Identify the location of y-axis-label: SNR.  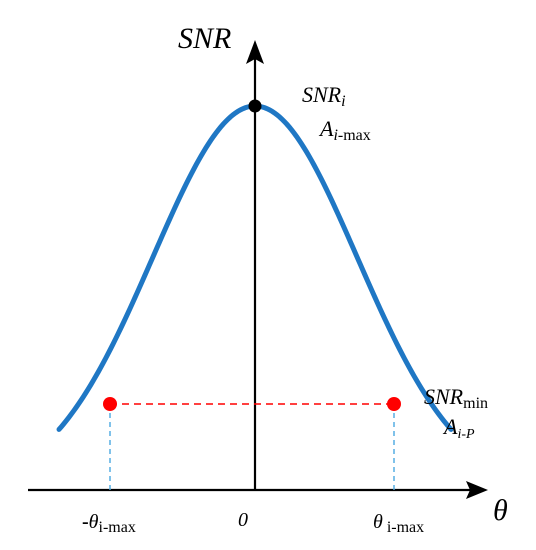
(204, 38).